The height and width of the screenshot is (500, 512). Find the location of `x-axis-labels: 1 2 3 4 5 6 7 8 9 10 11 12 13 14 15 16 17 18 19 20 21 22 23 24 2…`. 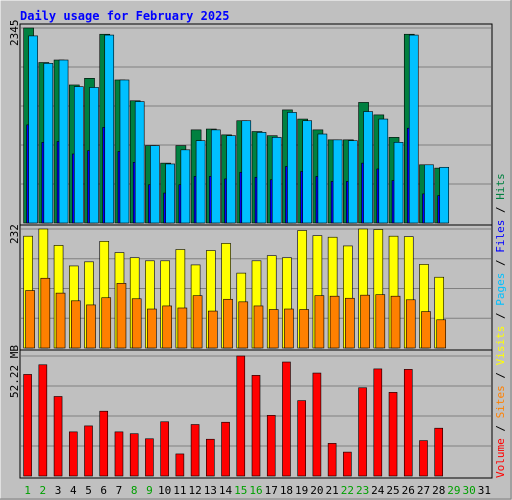

x-axis-labels: 1 2 3 4 5 6 7 8 9 10 11 12 13 14 15 16 17 18 19 20 21 22 23 24 2… is located at coordinates (257, 490).